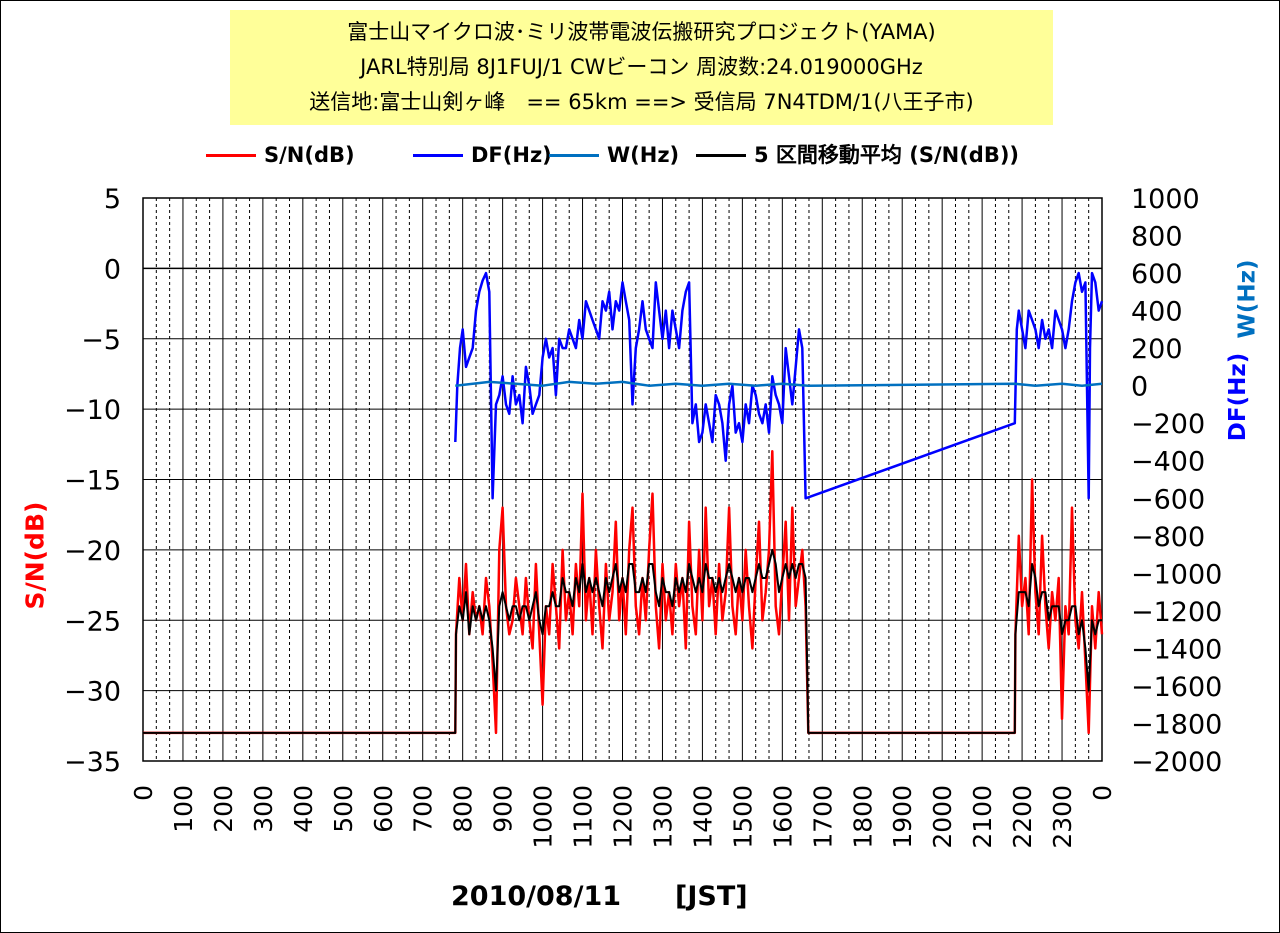  I want to click on x-tick-label: 400, so click(303, 809).